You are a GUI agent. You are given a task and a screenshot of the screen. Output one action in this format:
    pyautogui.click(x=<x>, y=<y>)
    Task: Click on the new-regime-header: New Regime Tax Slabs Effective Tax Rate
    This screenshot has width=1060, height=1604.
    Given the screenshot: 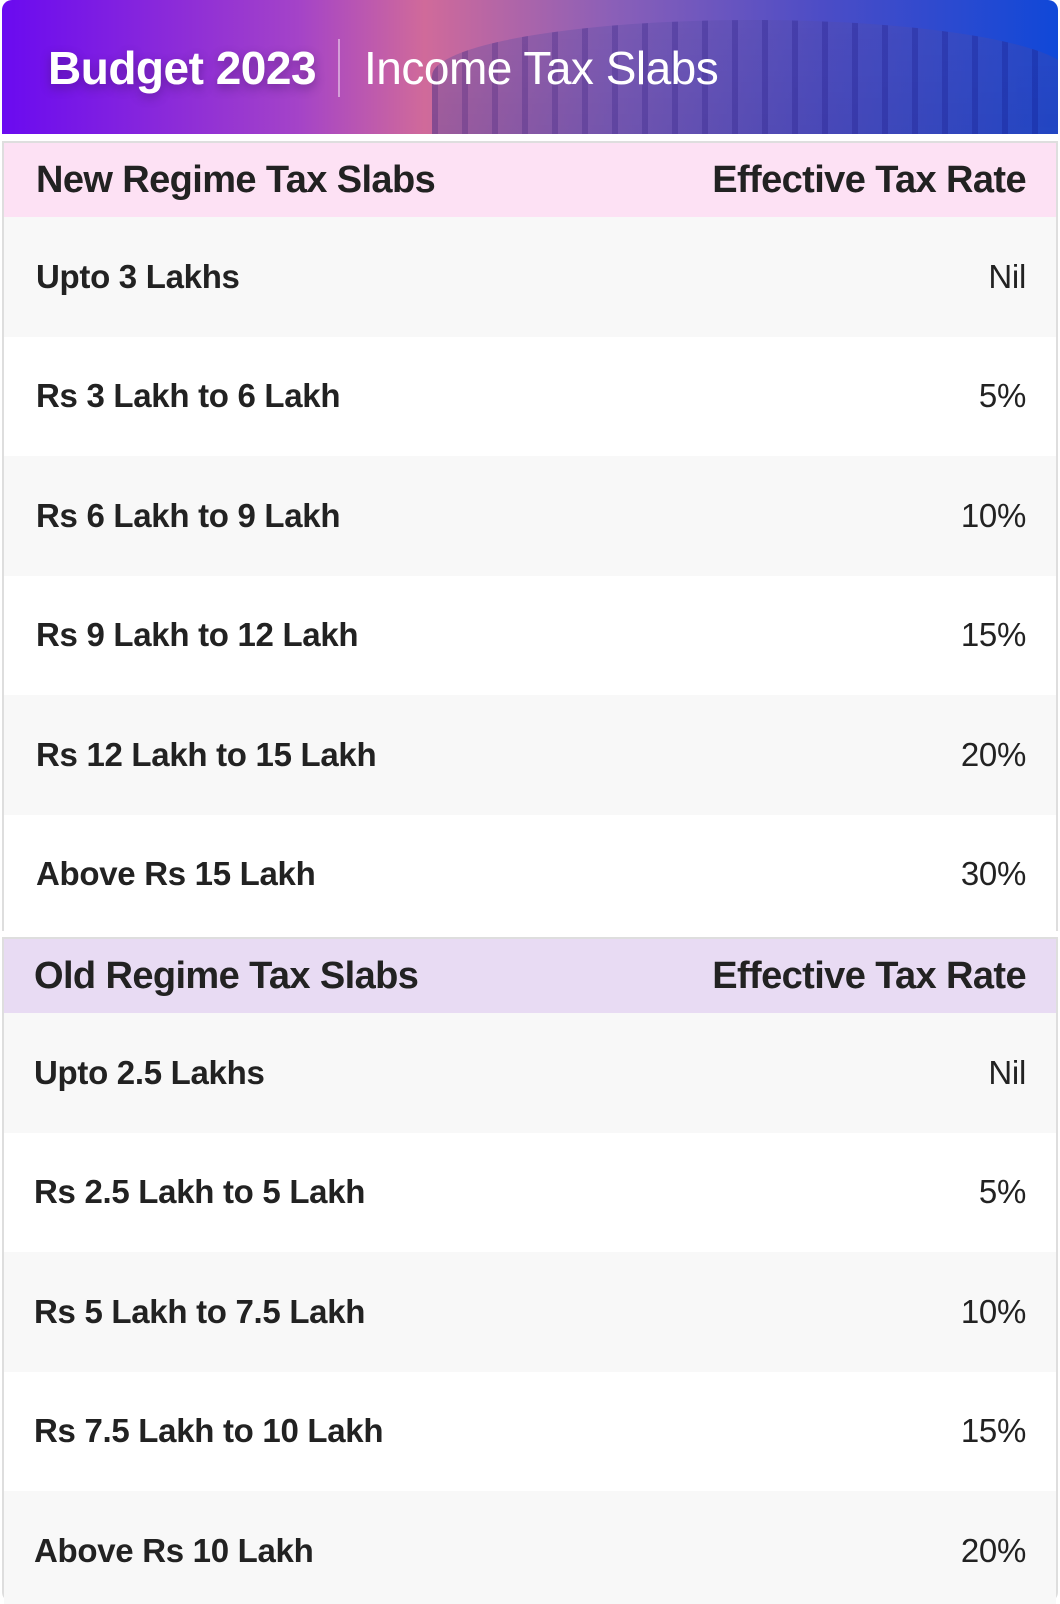 What is the action you would take?
    pyautogui.click(x=530, y=180)
    